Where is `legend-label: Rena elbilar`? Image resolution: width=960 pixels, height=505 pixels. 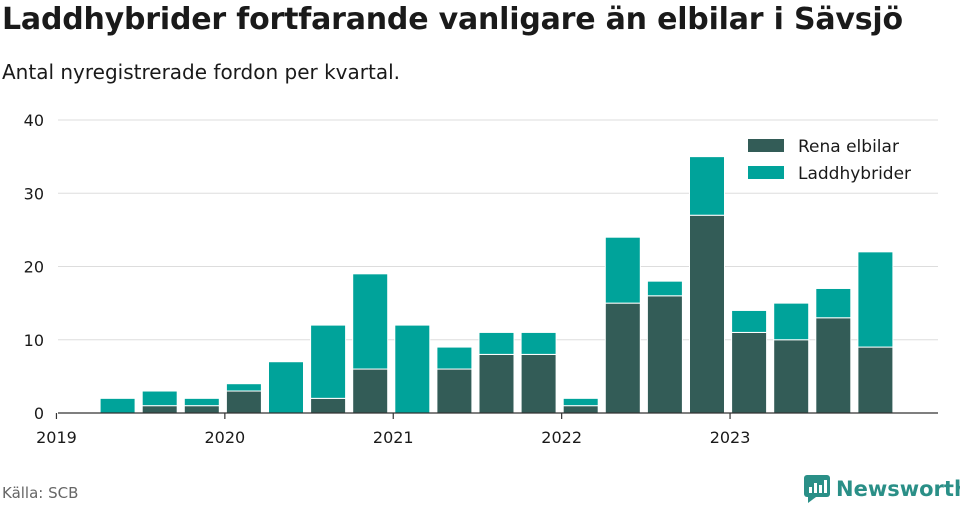
legend-label: Rena elbilar is located at coordinates (848, 147).